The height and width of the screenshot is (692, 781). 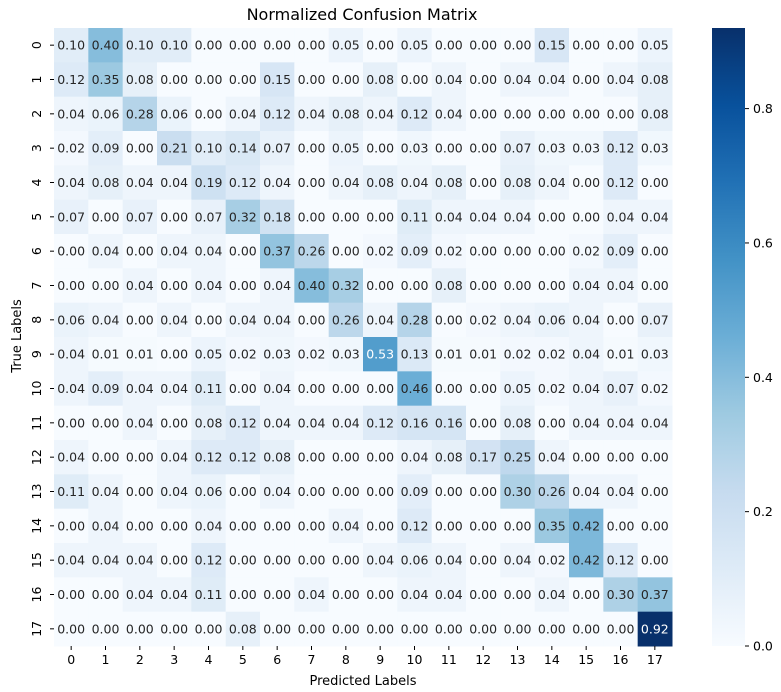 What do you see at coordinates (36, 629) in the screenshot?
I see `y-tick-label: 17` at bounding box center [36, 629].